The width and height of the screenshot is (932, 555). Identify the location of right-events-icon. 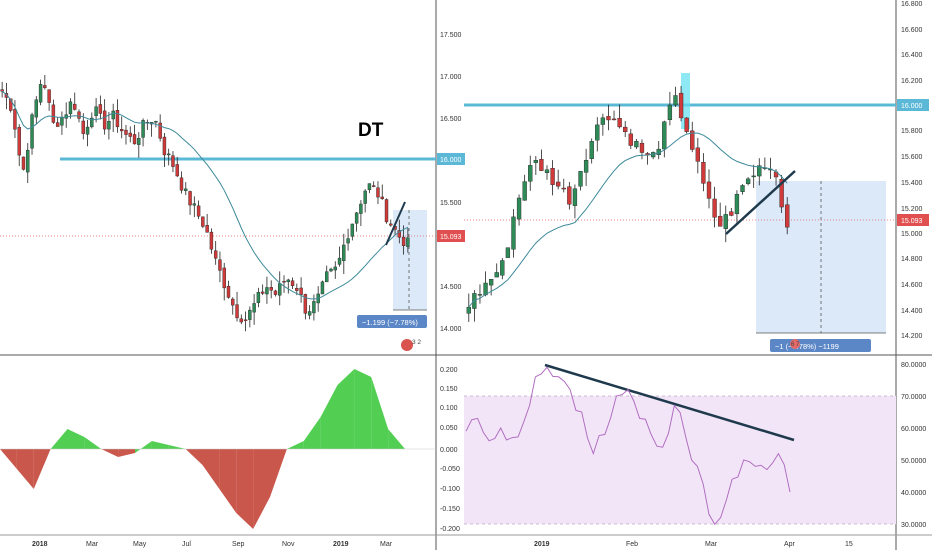
(795, 344).